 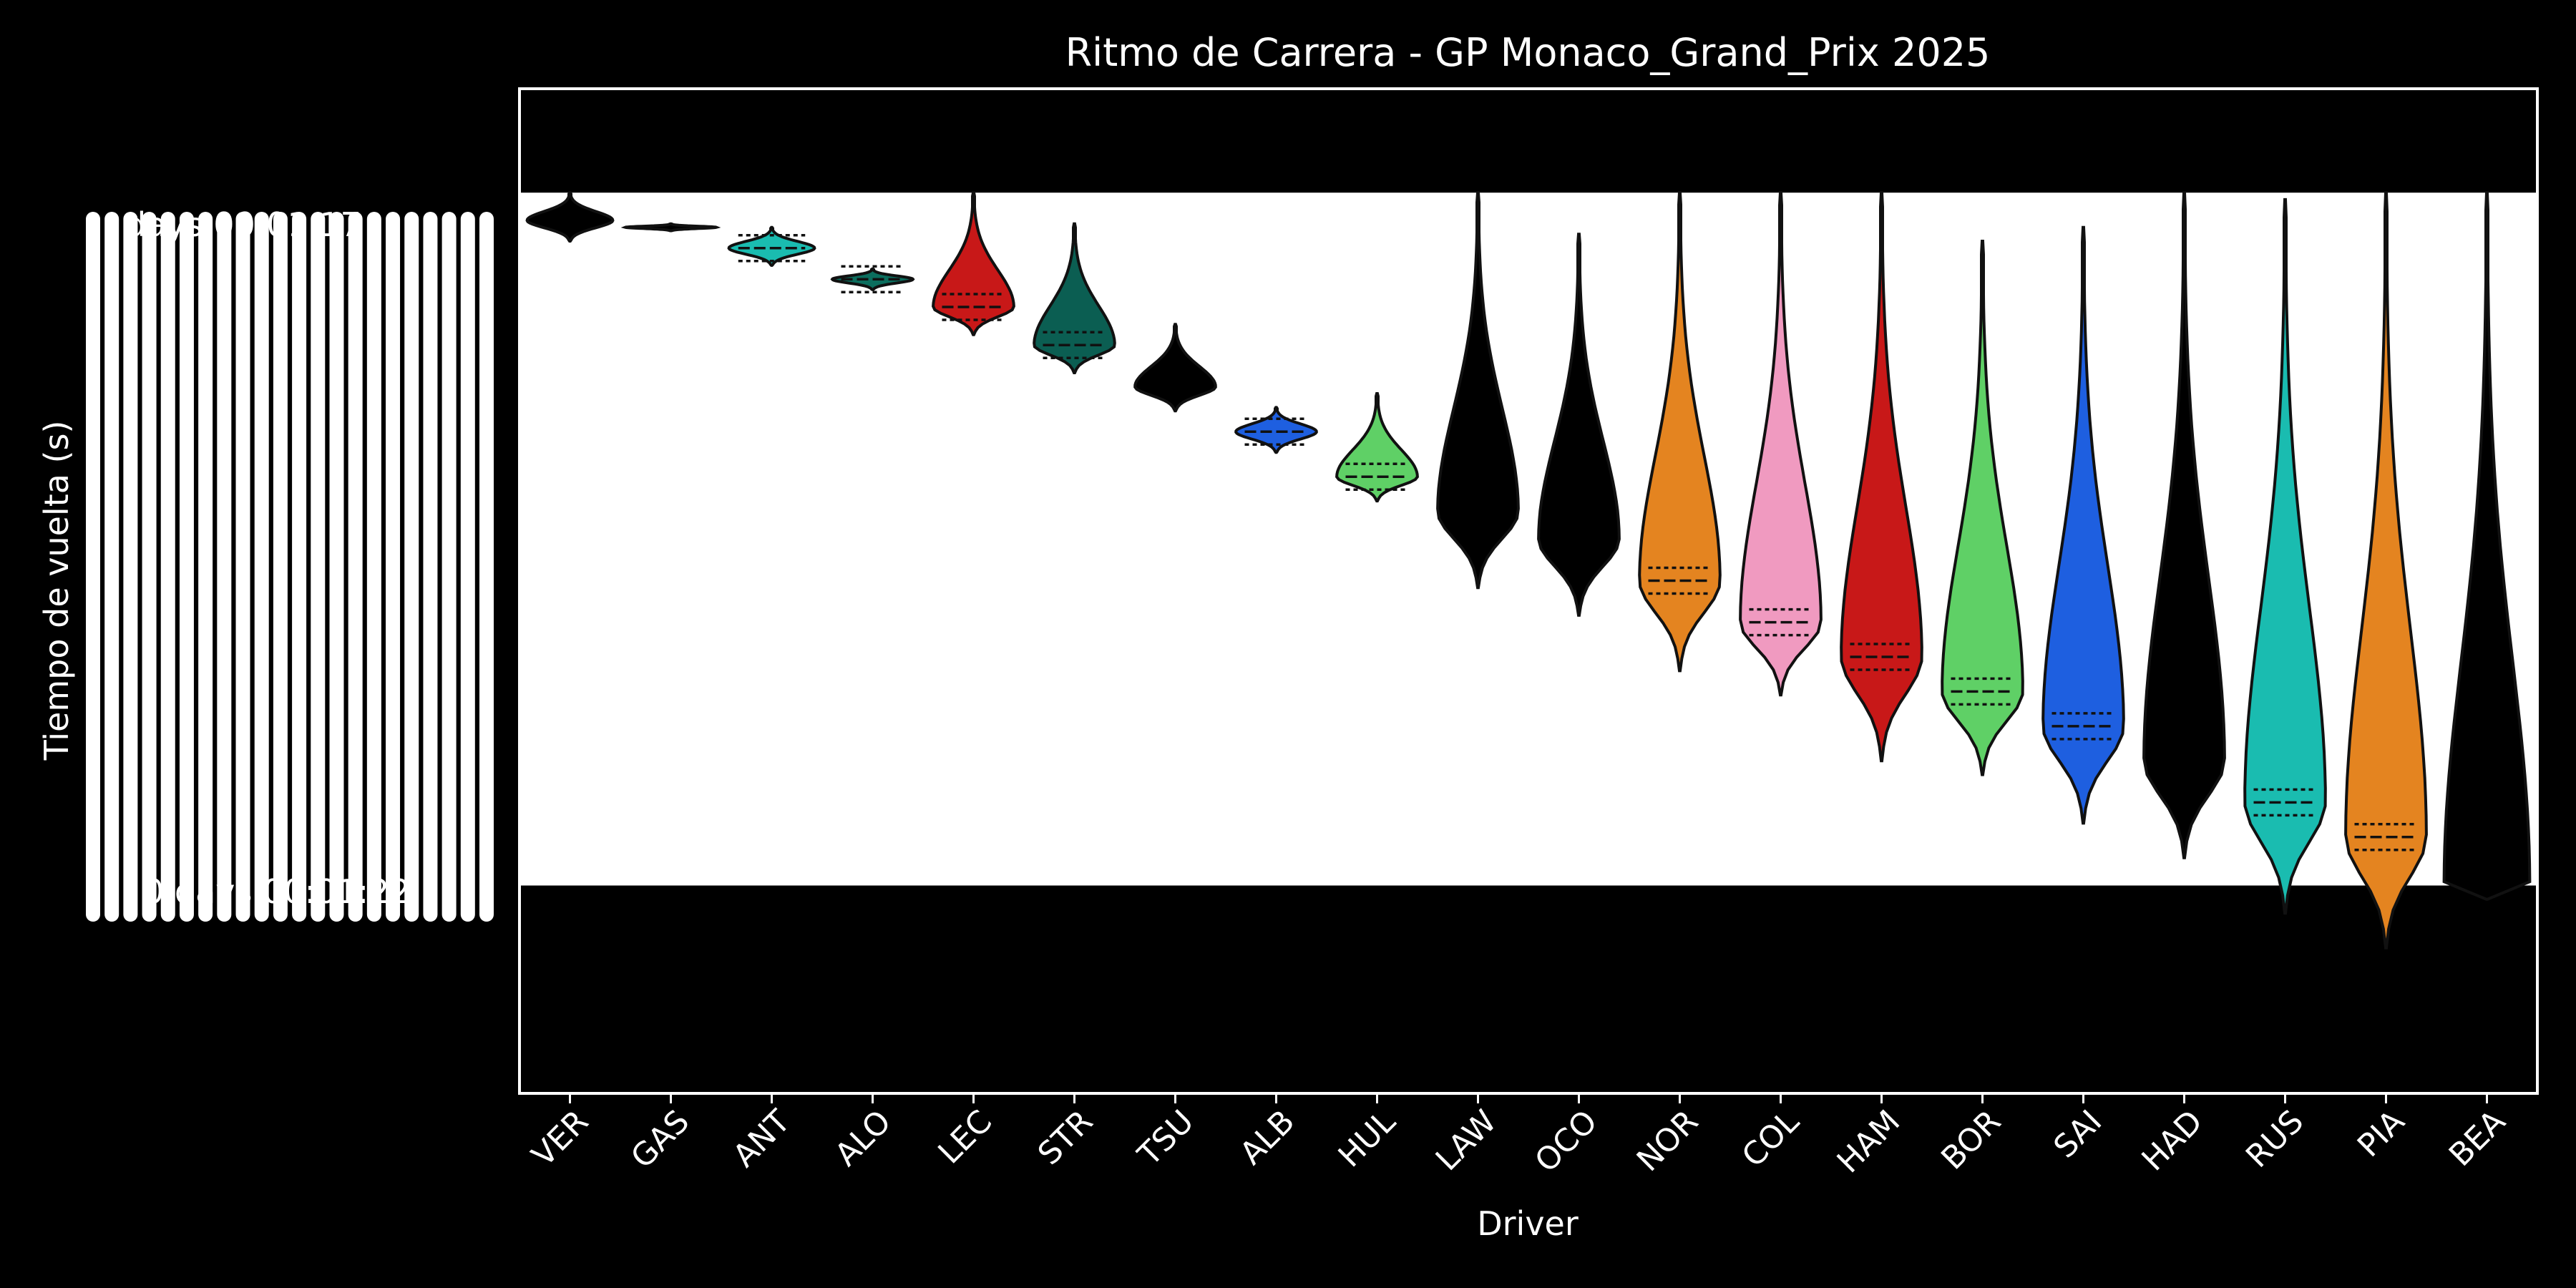 I want to click on violin-alo, so click(x=872, y=279).